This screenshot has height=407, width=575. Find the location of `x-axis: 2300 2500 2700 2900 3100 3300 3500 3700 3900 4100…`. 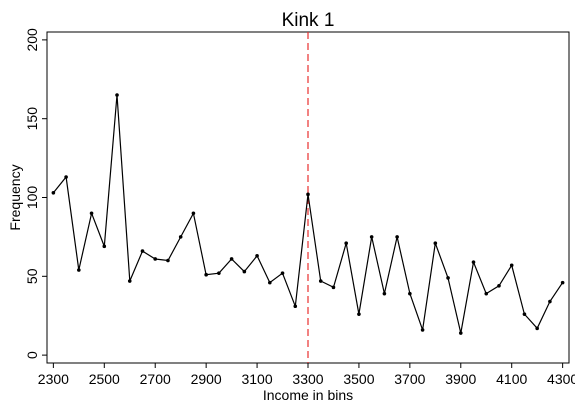

x-axis: 2300 2500 2700 2900 3100 3300 3500 3700 3900 4100… is located at coordinates (306, 375).